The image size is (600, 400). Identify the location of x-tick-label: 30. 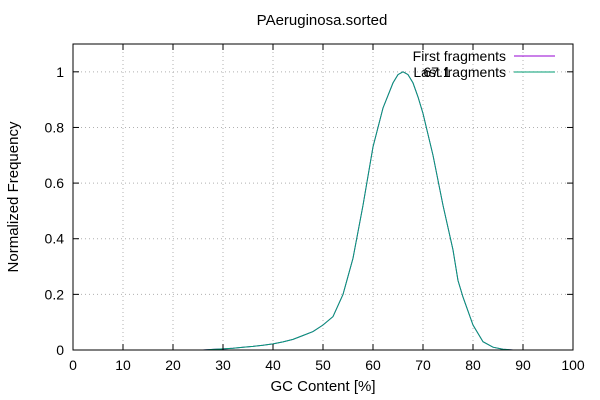
(223, 365).